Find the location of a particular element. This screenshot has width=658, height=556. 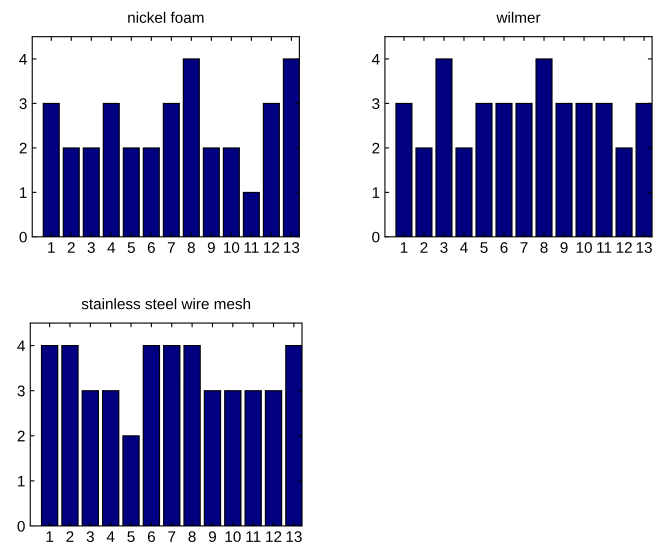

chart-title: wilmer is located at coordinates (518, 17).